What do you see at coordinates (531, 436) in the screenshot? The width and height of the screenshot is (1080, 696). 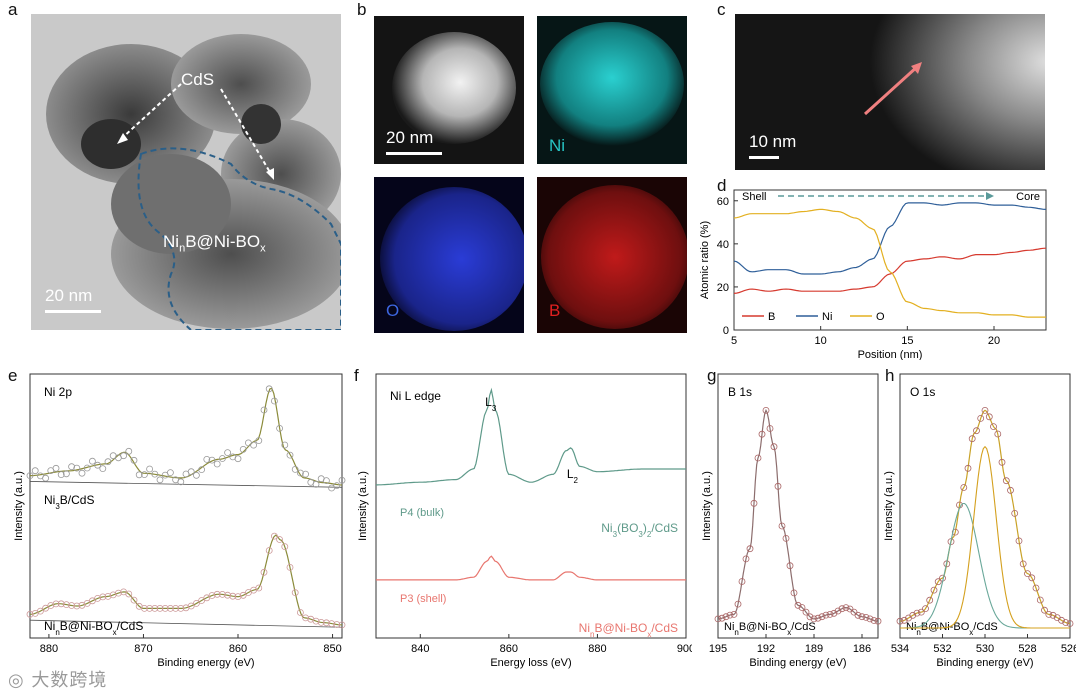 I see `series-line-p4` at bounding box center [531, 436].